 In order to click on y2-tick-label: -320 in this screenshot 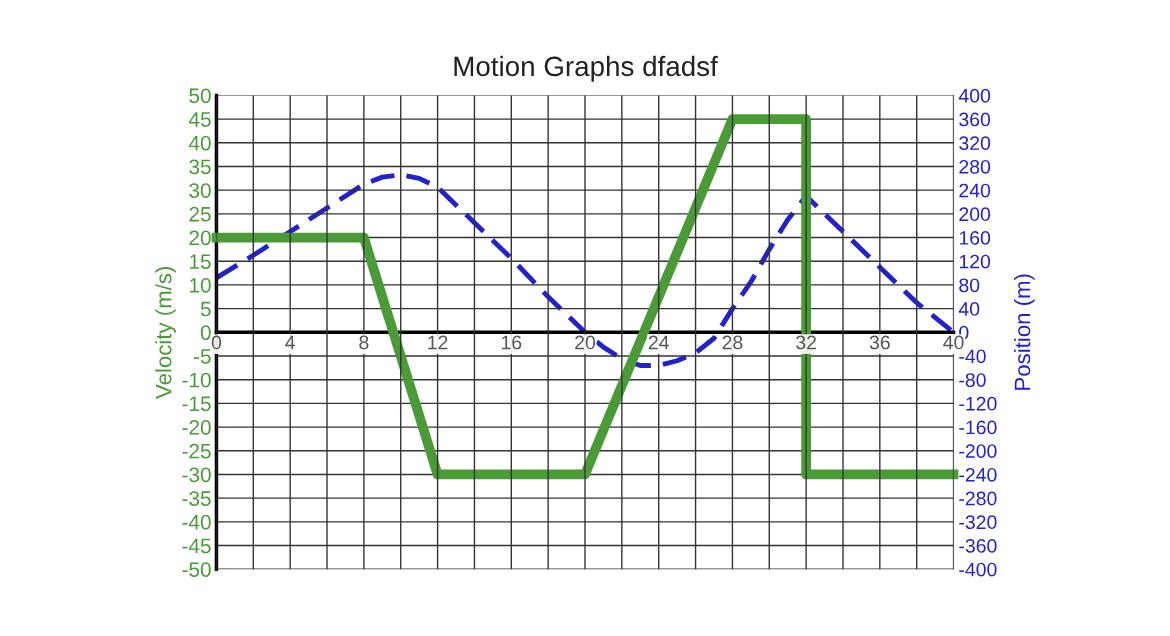, I will do `click(978, 522)`.